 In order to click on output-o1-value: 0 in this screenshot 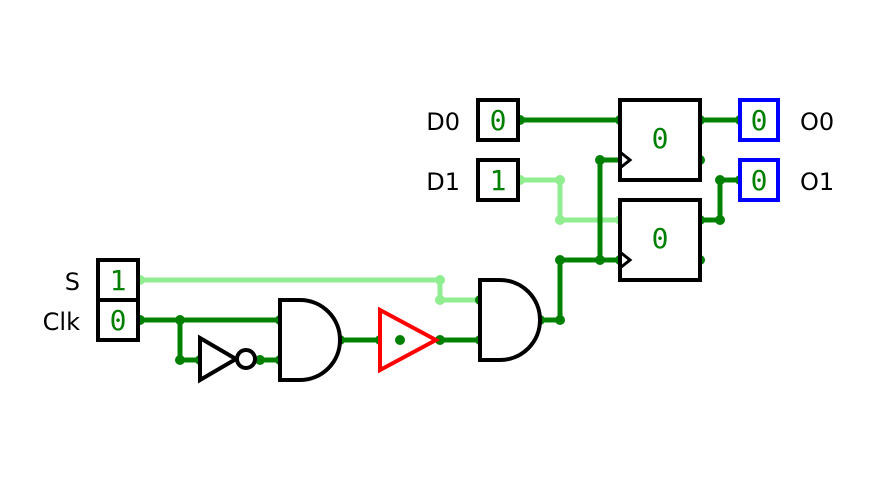, I will do `click(759, 180)`.